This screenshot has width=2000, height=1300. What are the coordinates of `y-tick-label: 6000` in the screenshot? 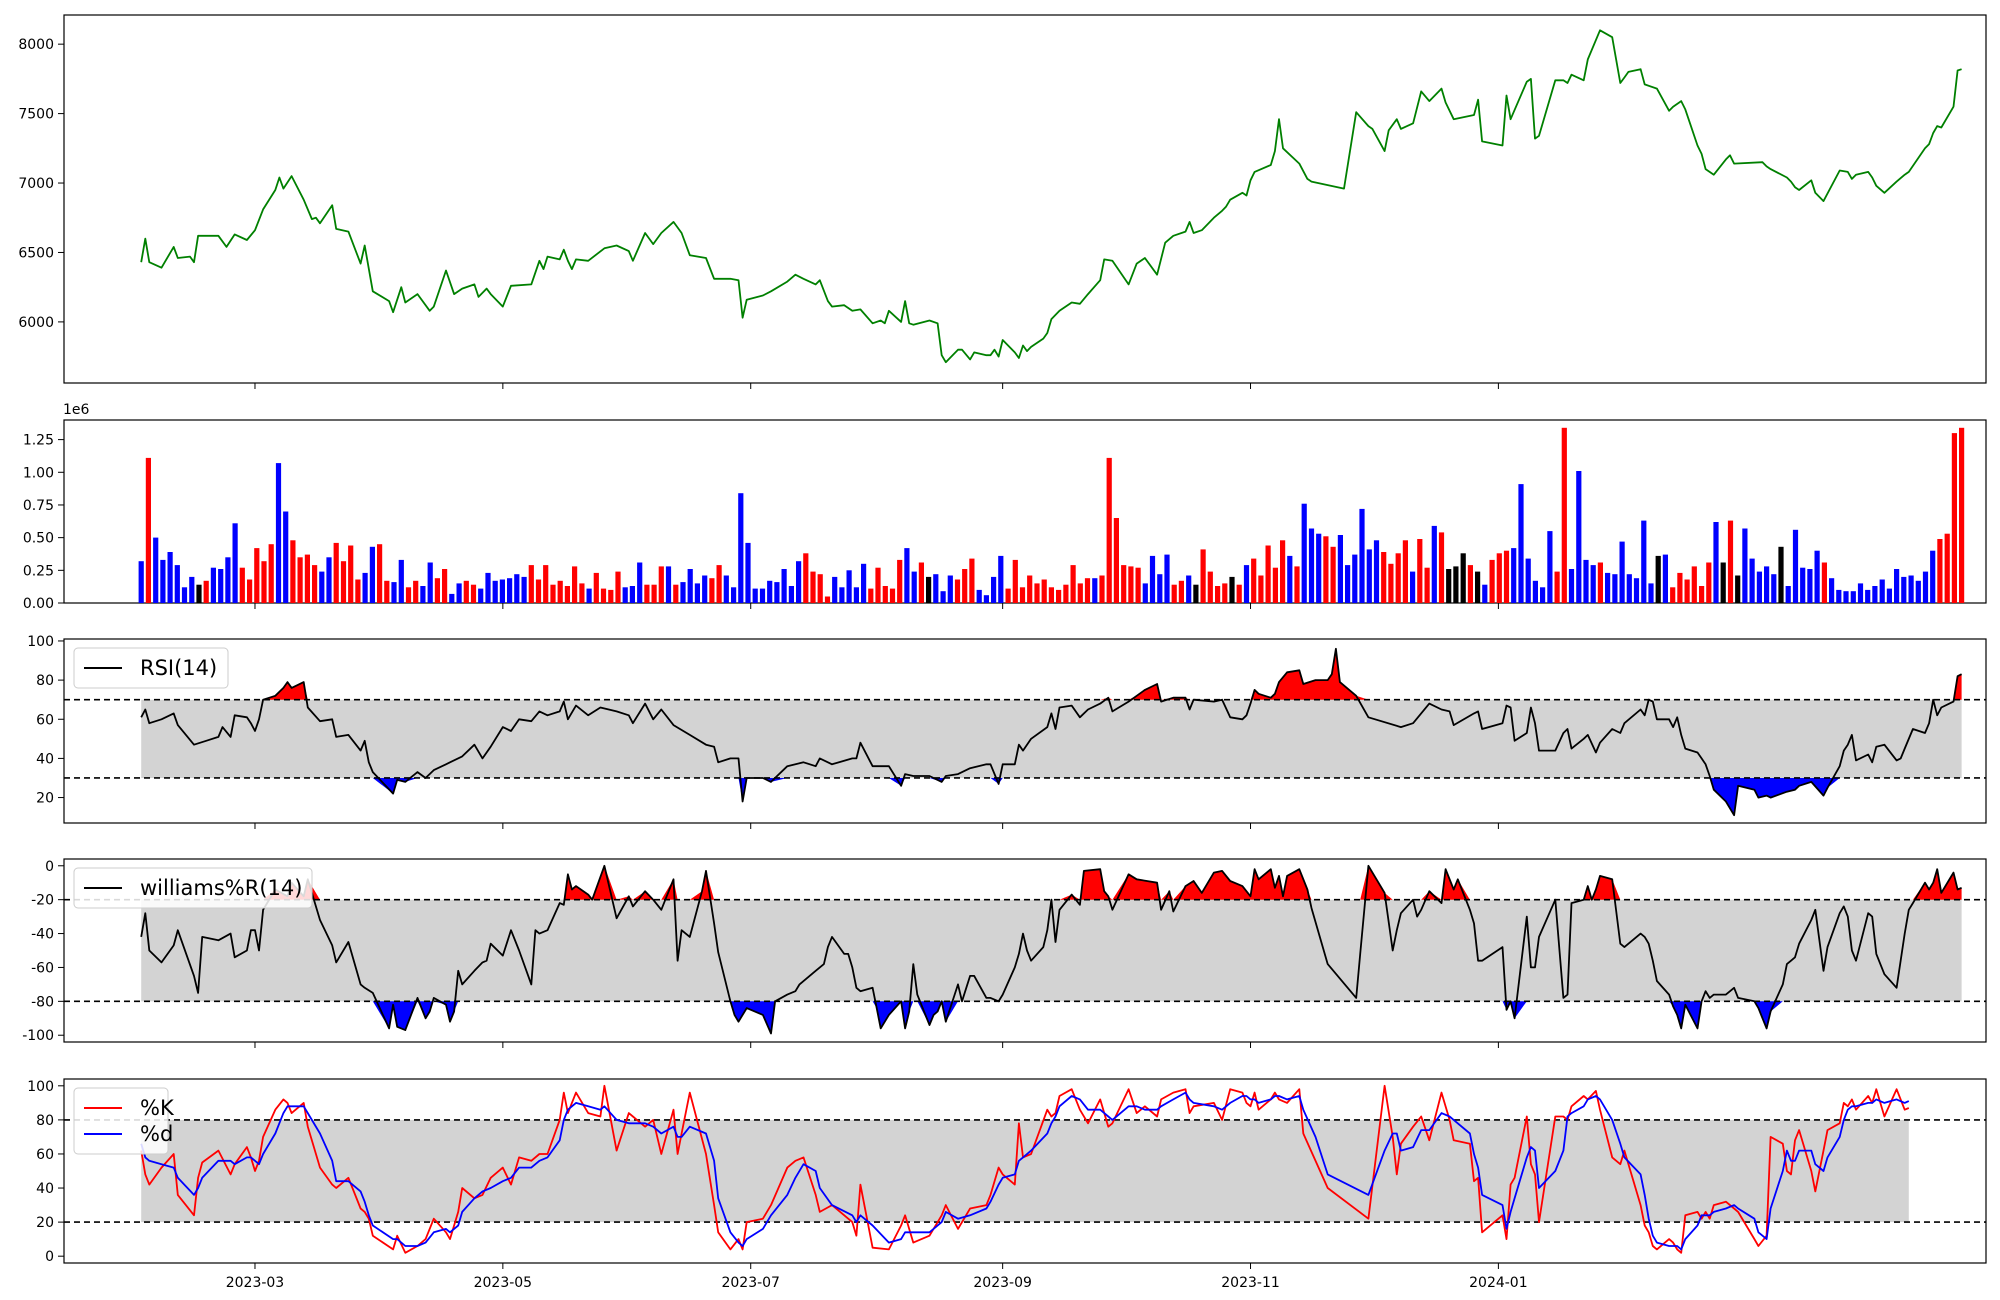 It's located at (36, 323).